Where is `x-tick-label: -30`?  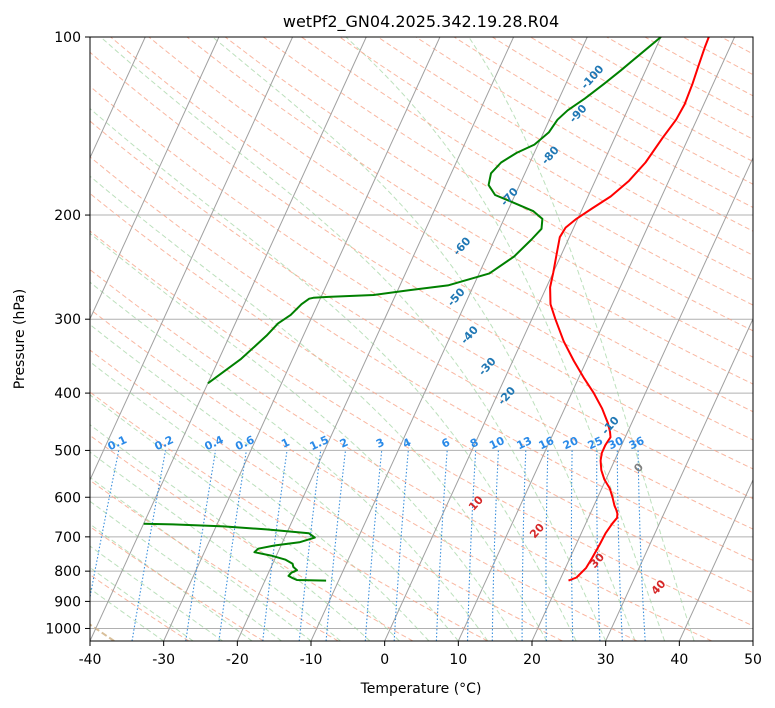
x-tick-label: -30 is located at coordinates (163, 660).